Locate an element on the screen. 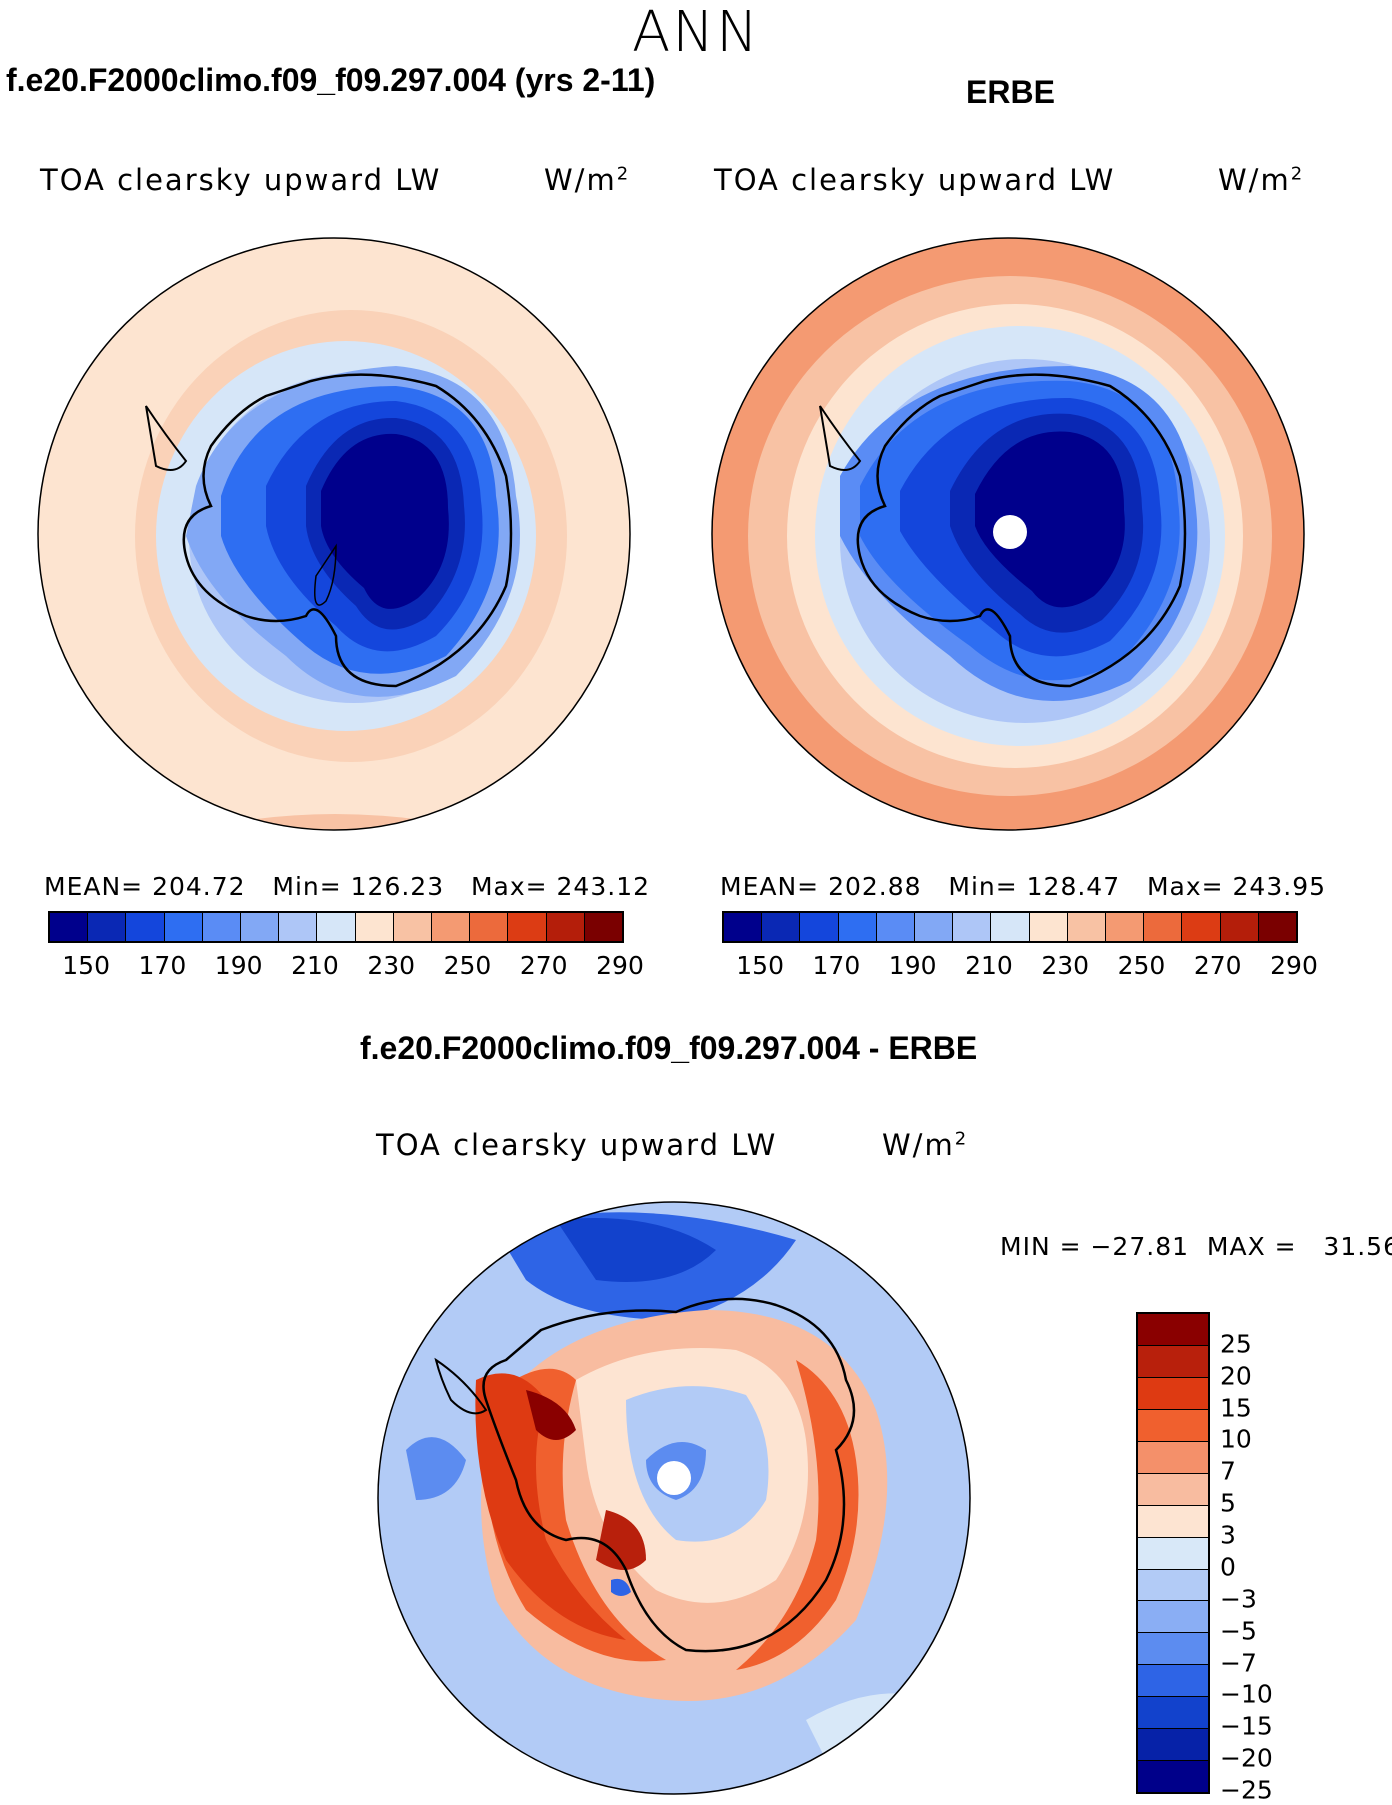 This screenshot has width=1392, height=1805. model-variable-title: TOA clearsky upward LW is located at coordinates (241, 180).